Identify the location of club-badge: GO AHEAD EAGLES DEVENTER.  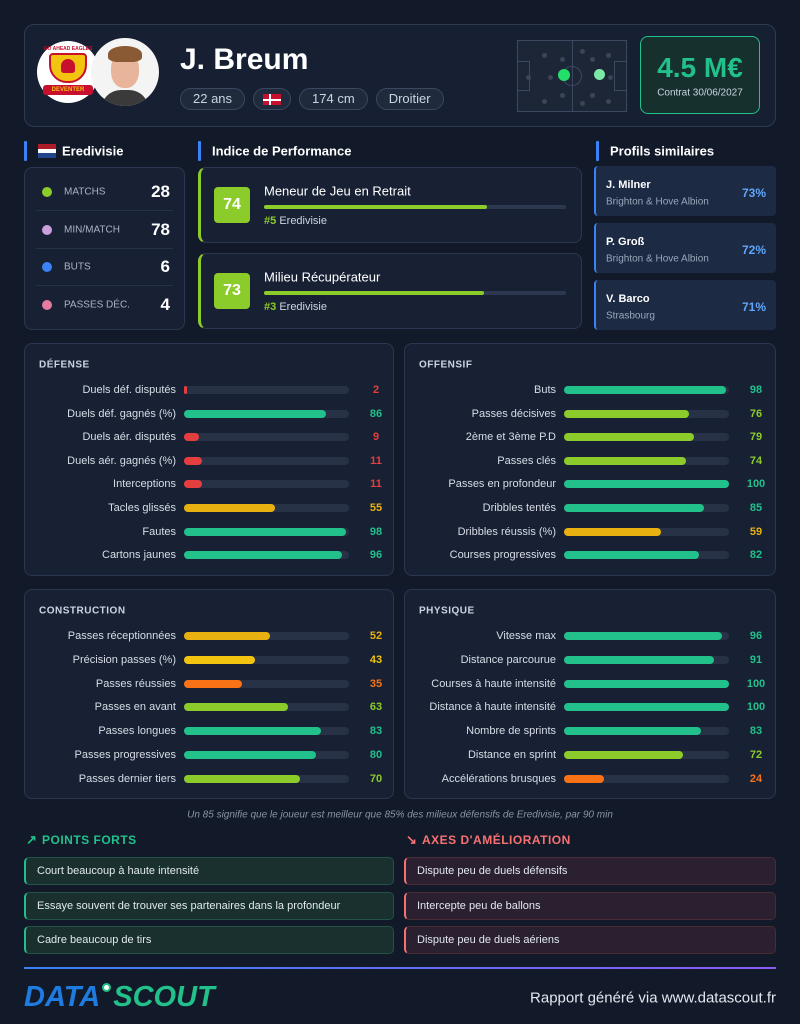
(68, 72).